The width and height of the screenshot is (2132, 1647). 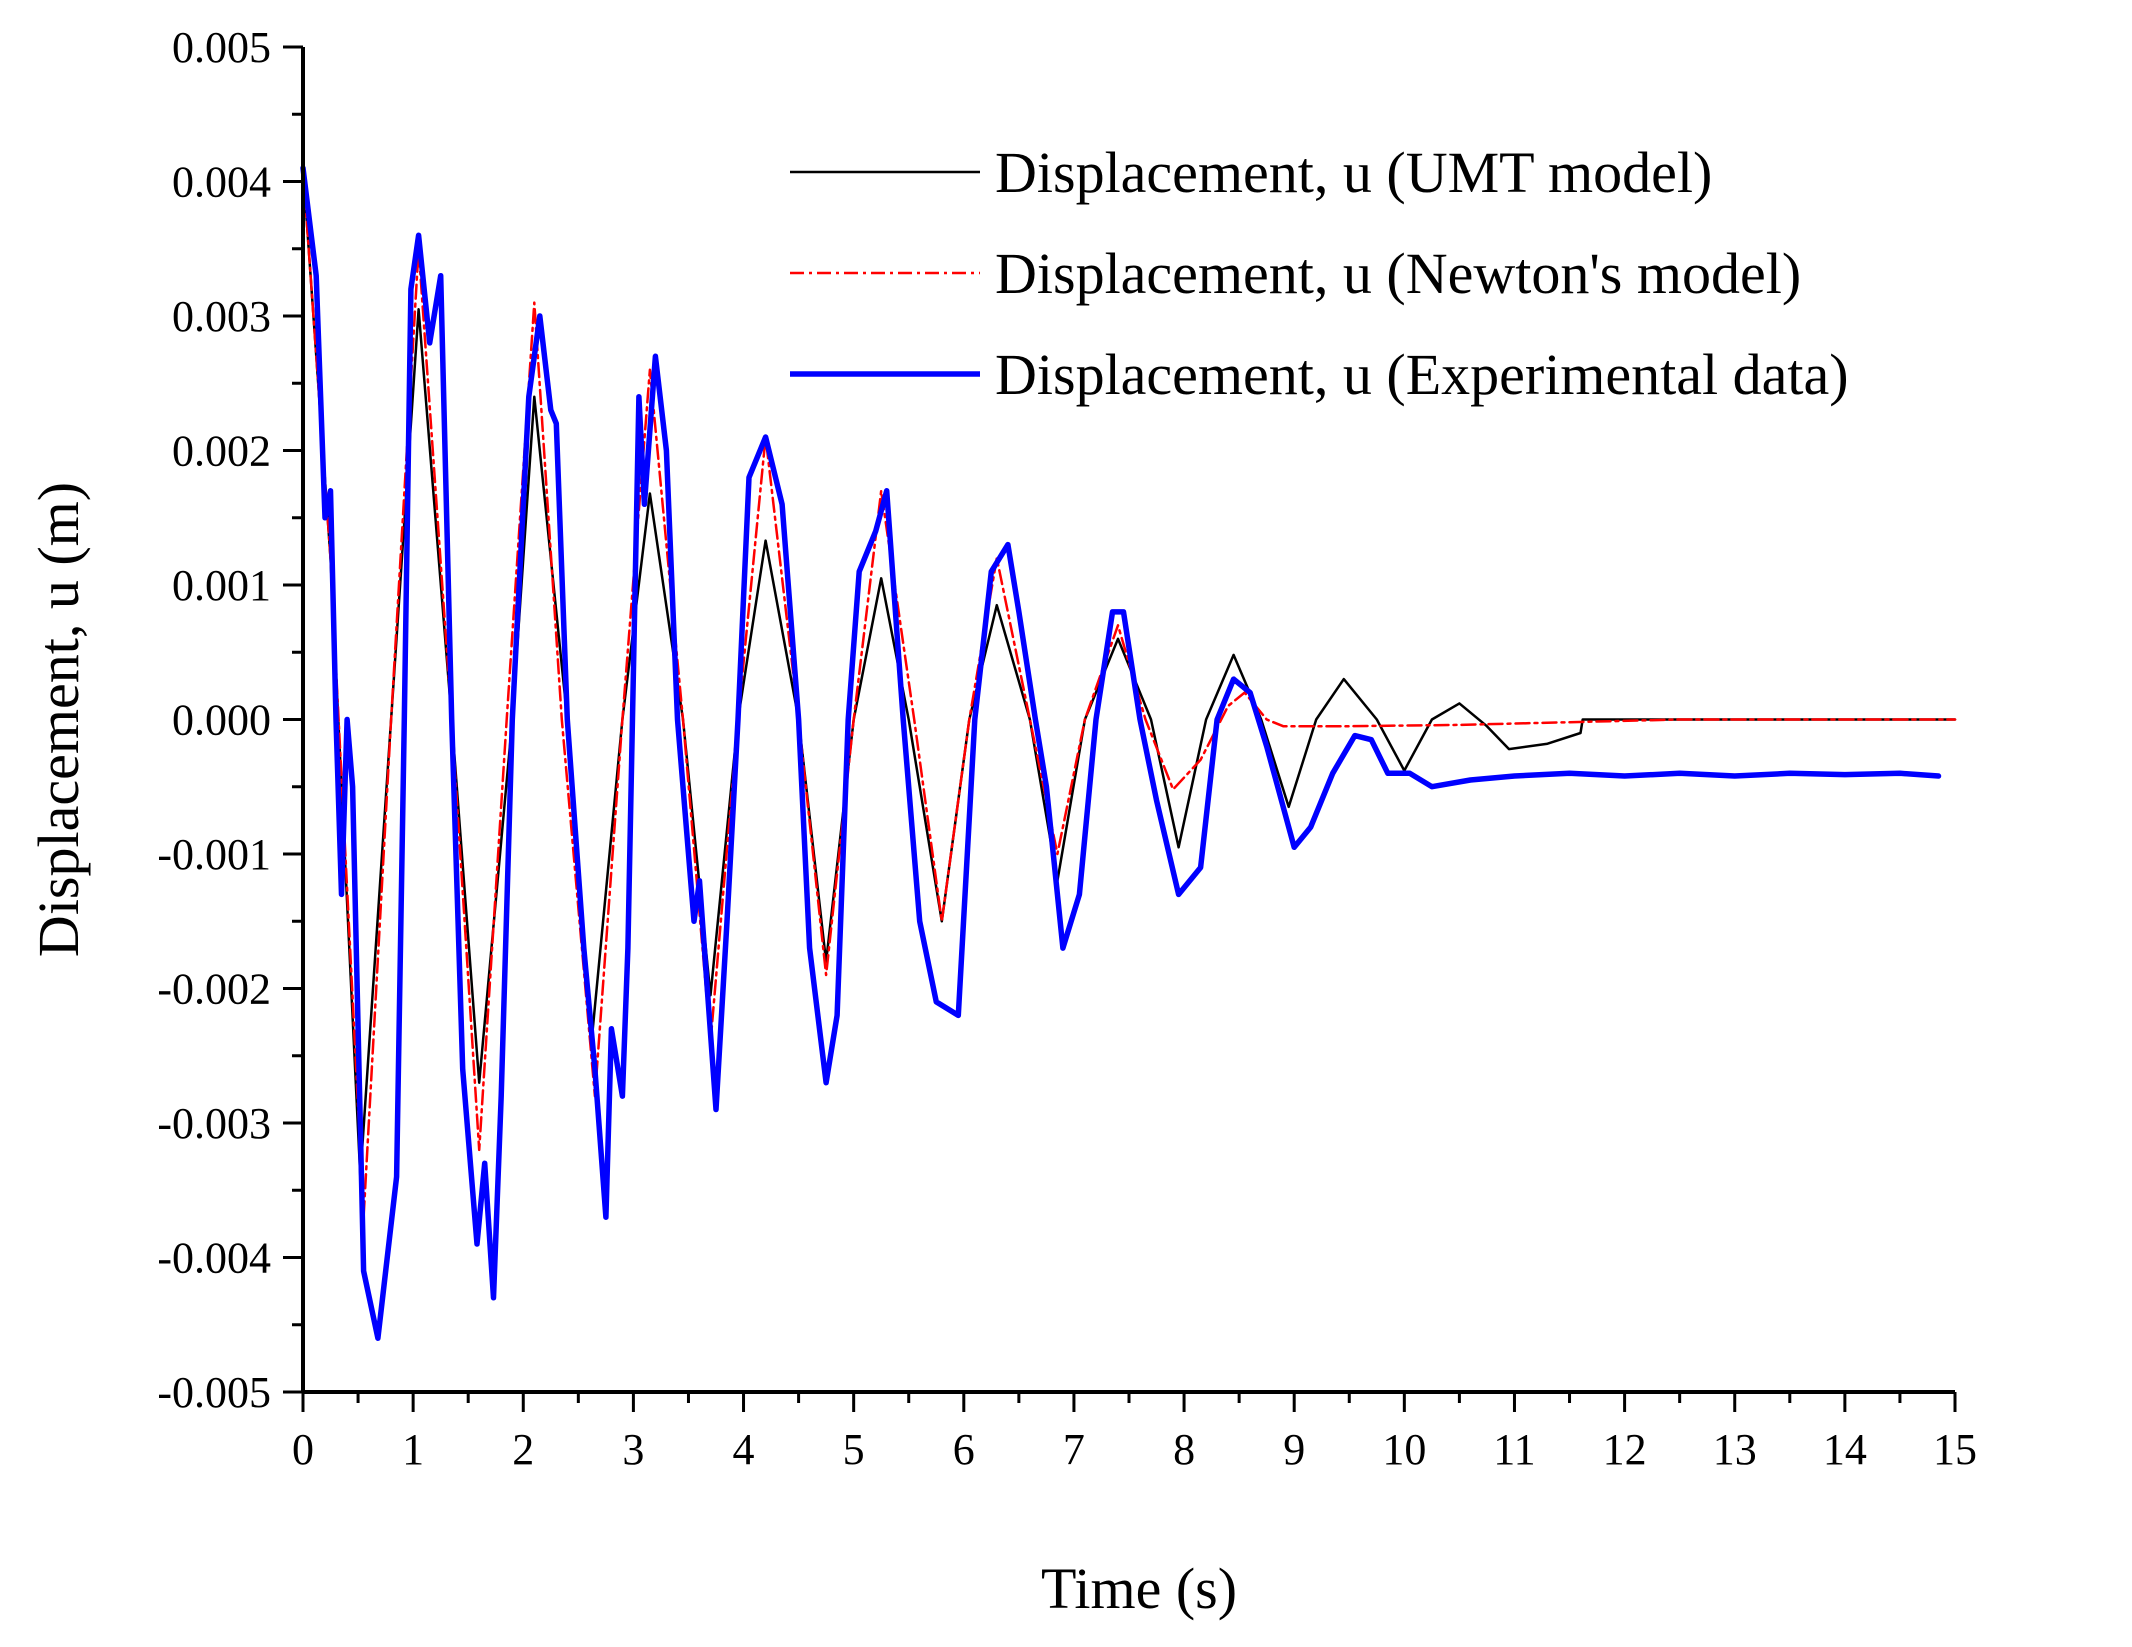 I want to click on y-tick-label: -0.003, so click(x=214, y=1123).